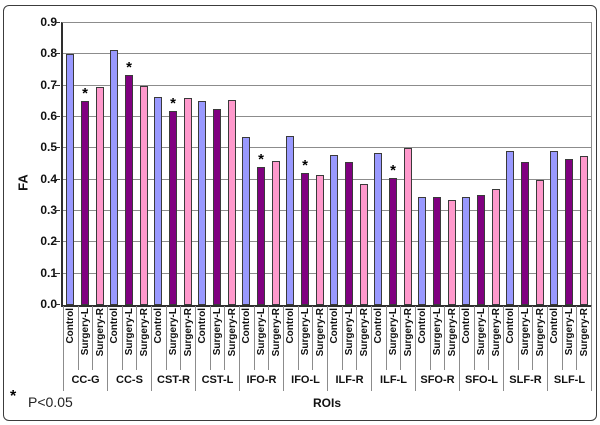 Image resolution: width=600 pixels, height=425 pixels. I want to click on group-label-cc-s: CC-S, so click(130, 380).